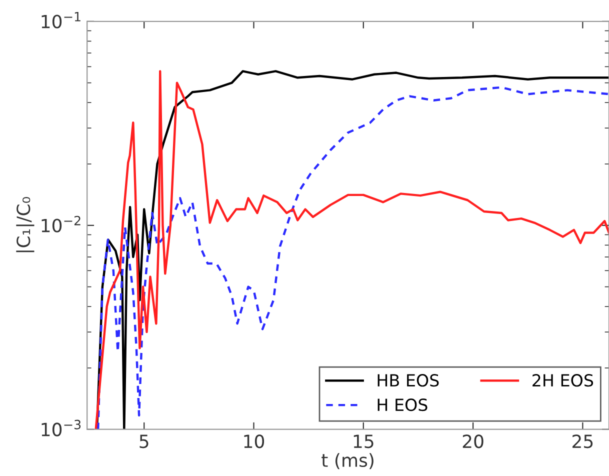 This screenshot has height=476, width=609. Describe the element at coordinates (144, 441) in the screenshot. I see `x-tick-label: 5` at that location.